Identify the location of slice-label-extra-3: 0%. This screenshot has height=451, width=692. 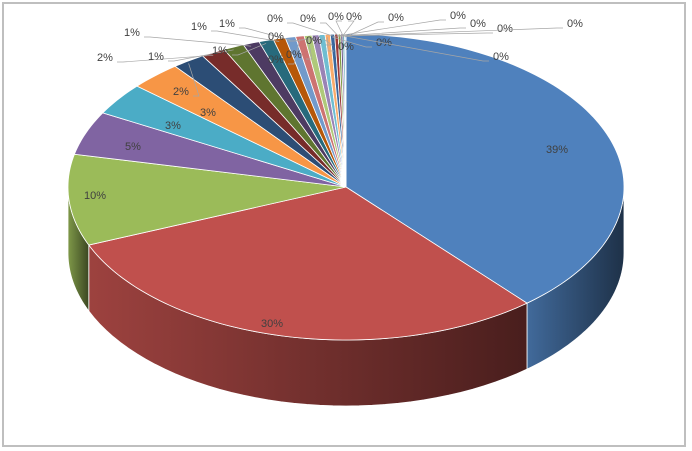
(575, 24).